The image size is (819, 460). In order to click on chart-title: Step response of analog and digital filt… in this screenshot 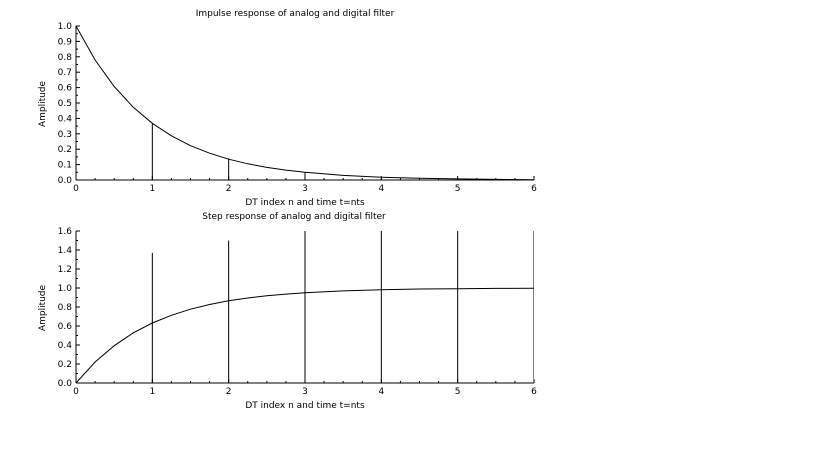, I will do `click(294, 217)`.